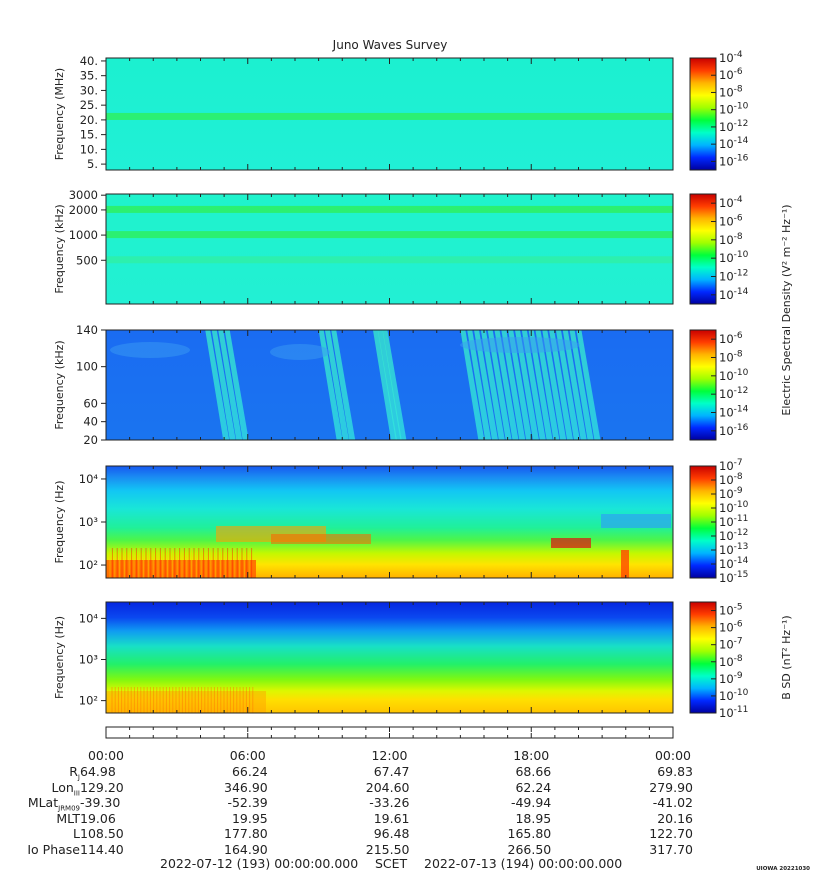  What do you see at coordinates (59, 114) in the screenshot?
I see `y-axis-label: Frequency (MHz)` at bounding box center [59, 114].